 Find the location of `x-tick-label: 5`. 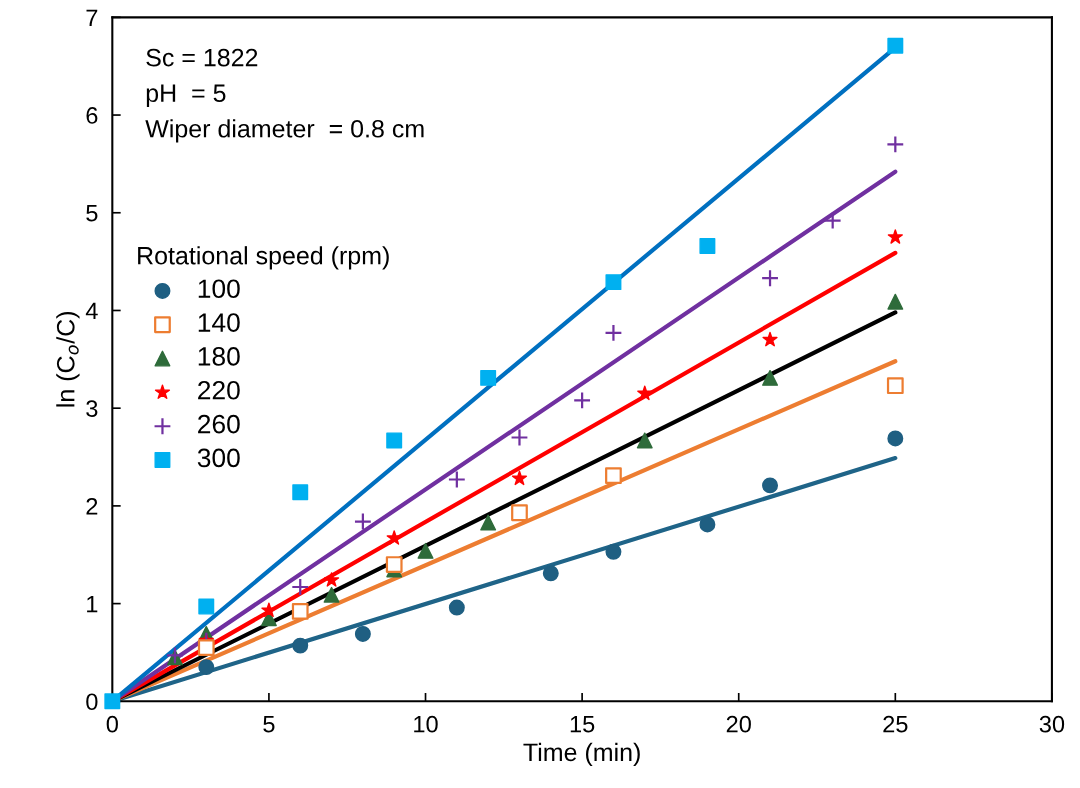

x-tick-label: 5 is located at coordinates (269, 724).